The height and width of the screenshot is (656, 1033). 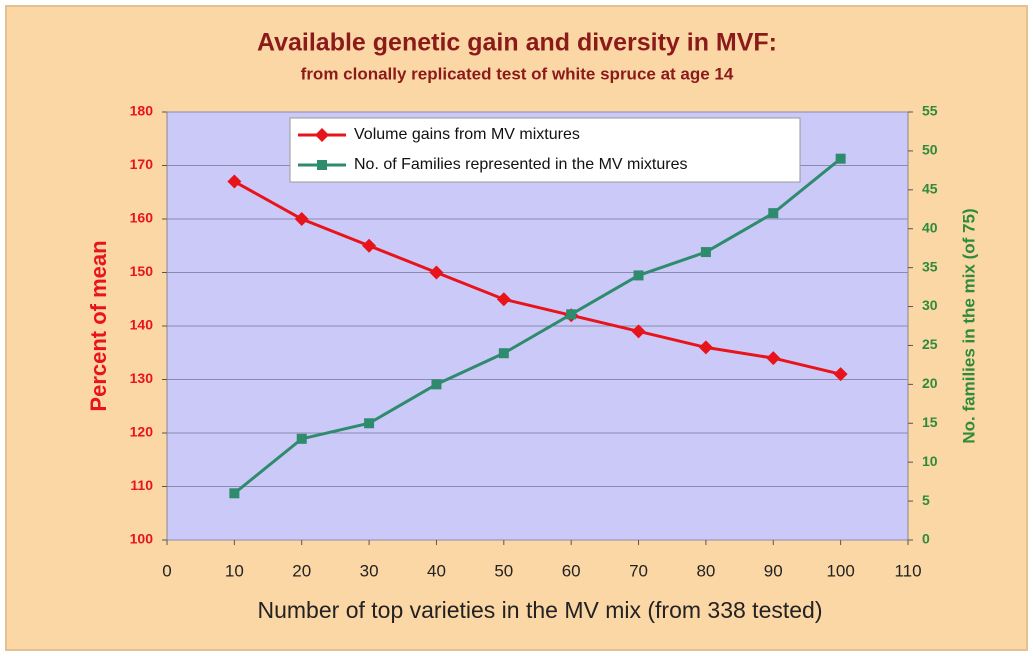 What do you see at coordinates (930, 189) in the screenshot?
I see `y2-tick-label: 45` at bounding box center [930, 189].